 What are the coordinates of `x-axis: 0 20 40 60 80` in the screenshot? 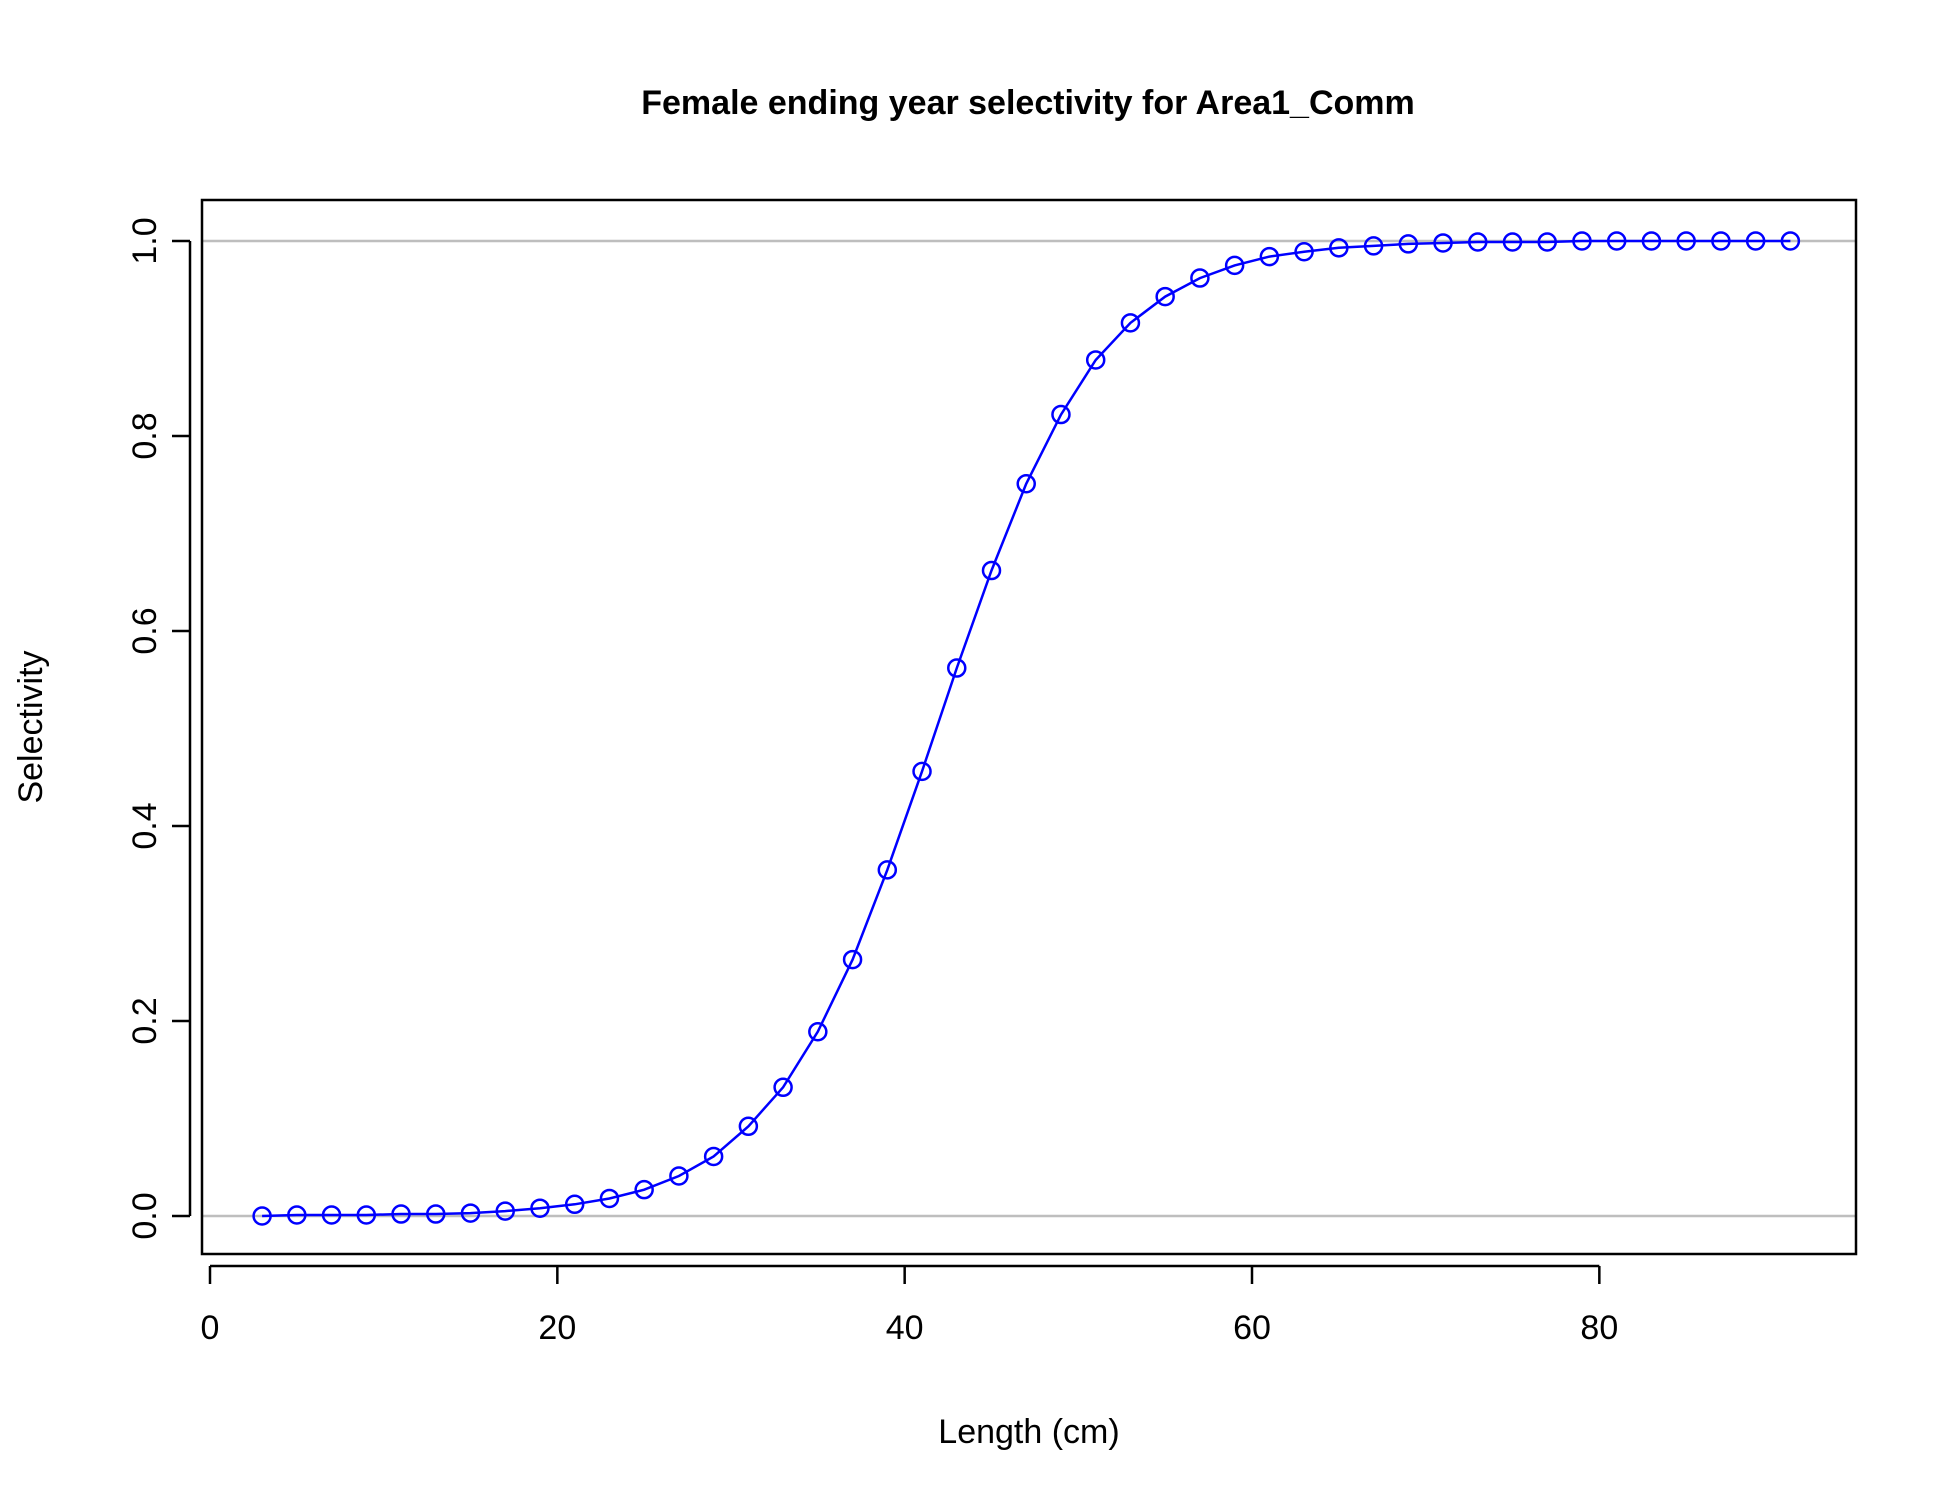 It's located at (909, 1305).